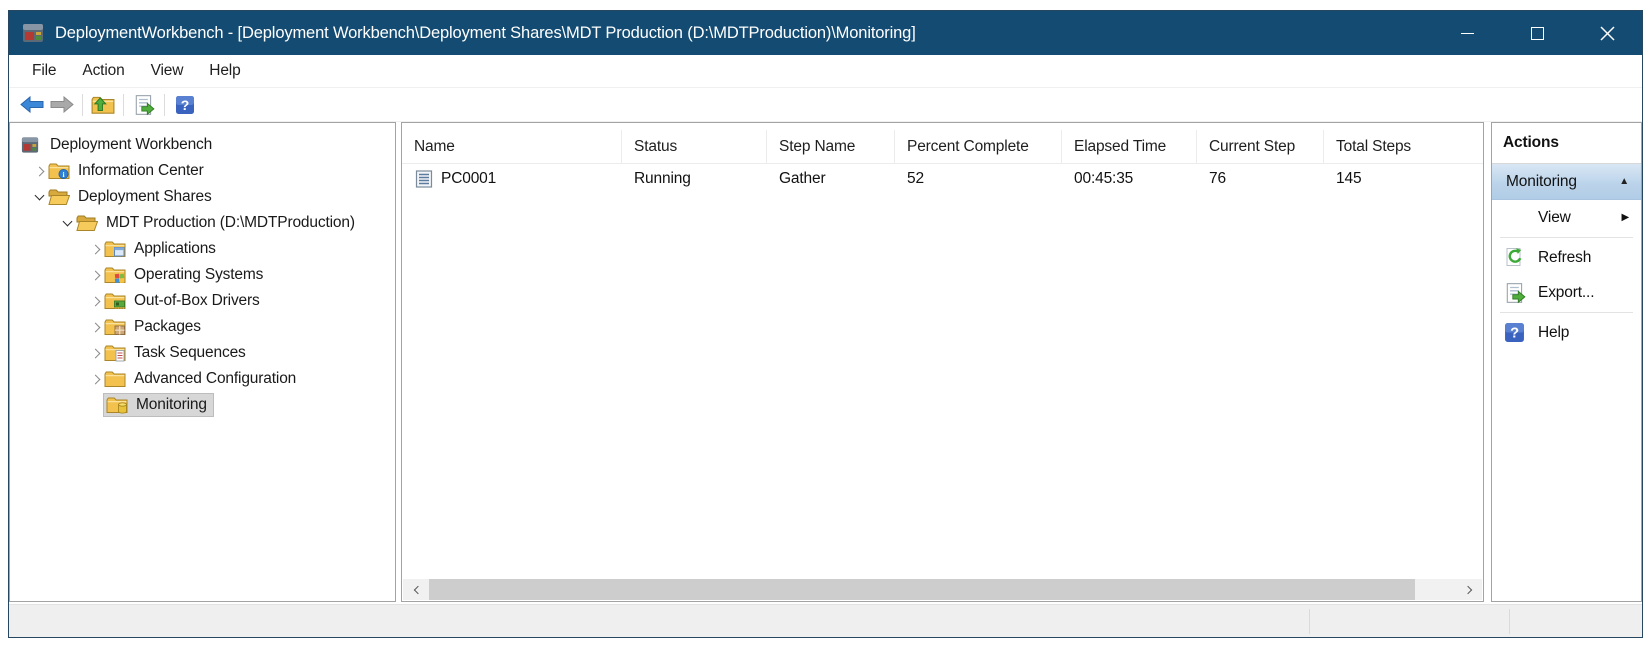 The width and height of the screenshot is (1651, 655). Describe the element at coordinates (202, 171) in the screenshot. I see `tree-item-information-center: i Information Center` at that location.